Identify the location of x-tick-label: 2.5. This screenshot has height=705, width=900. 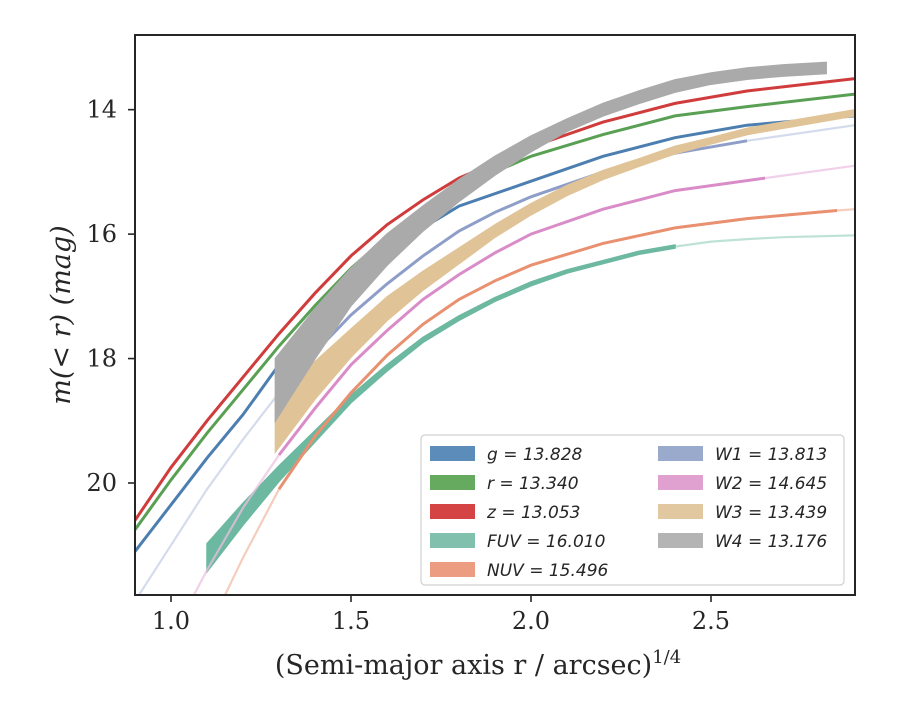
(711, 621).